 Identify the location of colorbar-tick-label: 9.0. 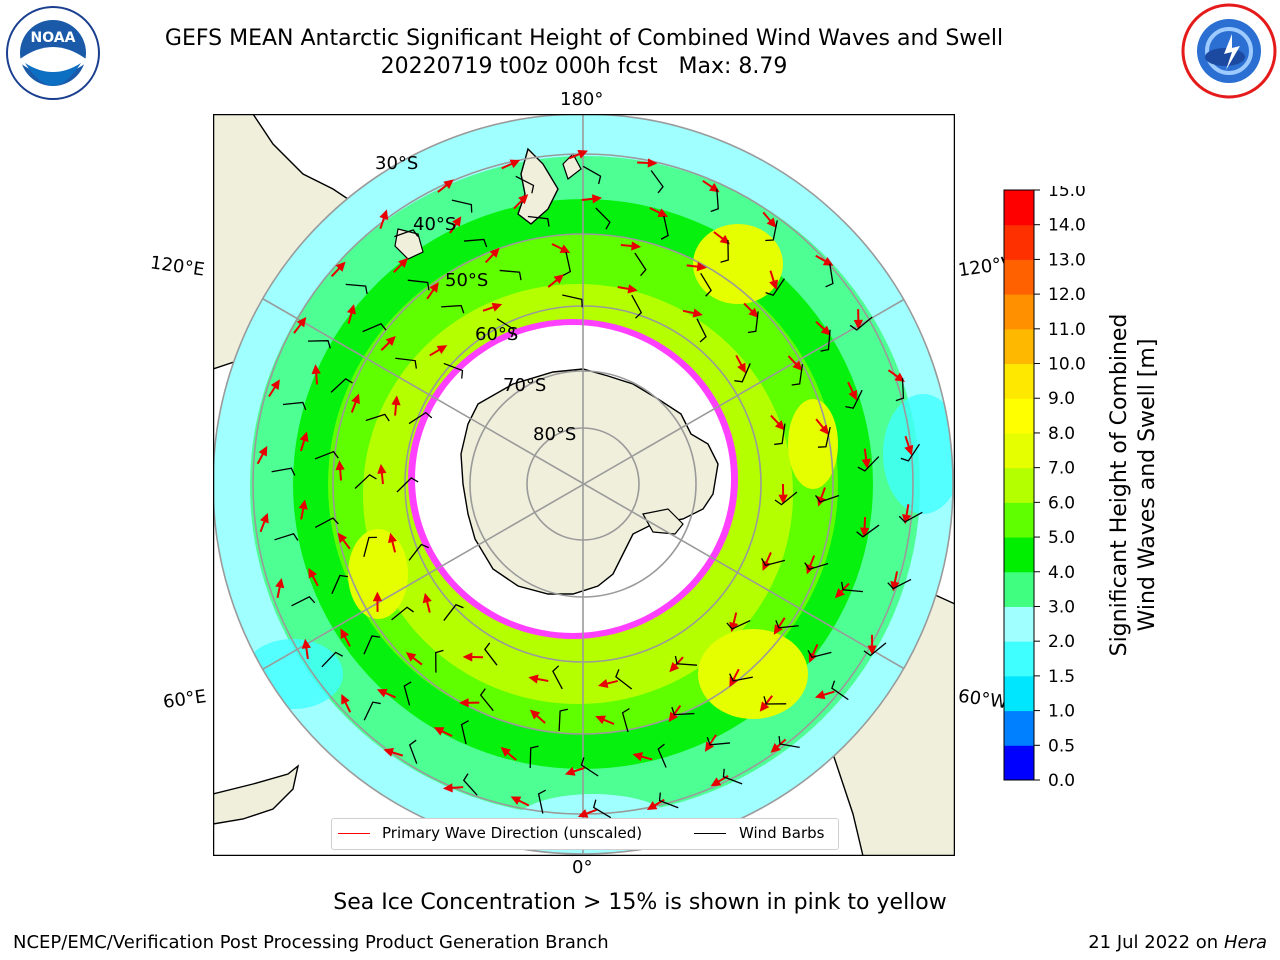
(1061, 399).